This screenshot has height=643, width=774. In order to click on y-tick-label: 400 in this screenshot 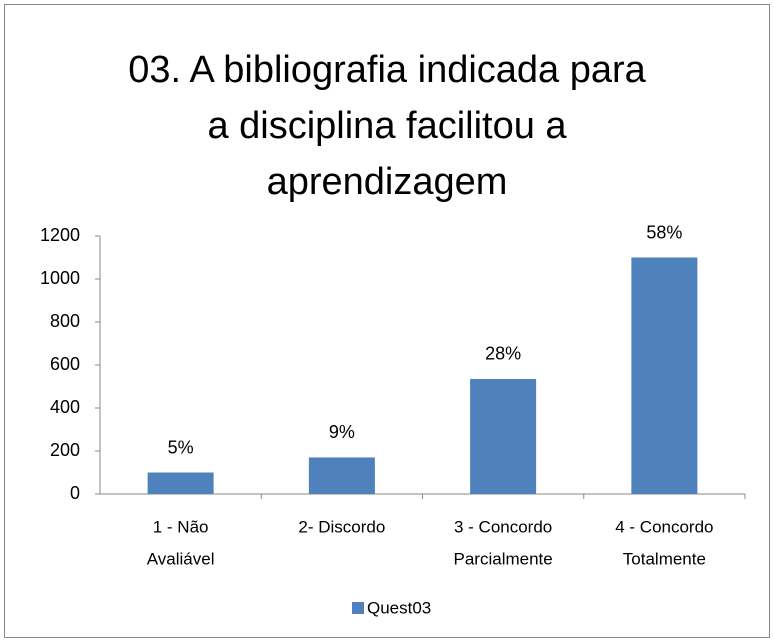, I will do `click(65, 407)`.